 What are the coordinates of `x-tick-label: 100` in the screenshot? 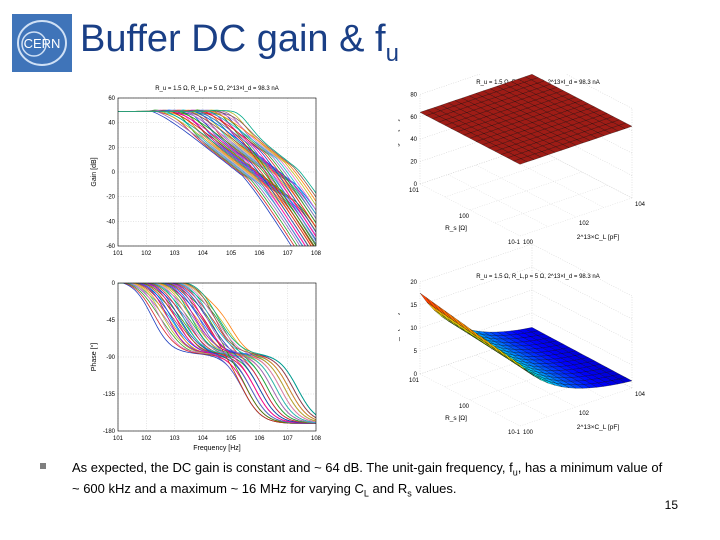 It's located at (464, 407).